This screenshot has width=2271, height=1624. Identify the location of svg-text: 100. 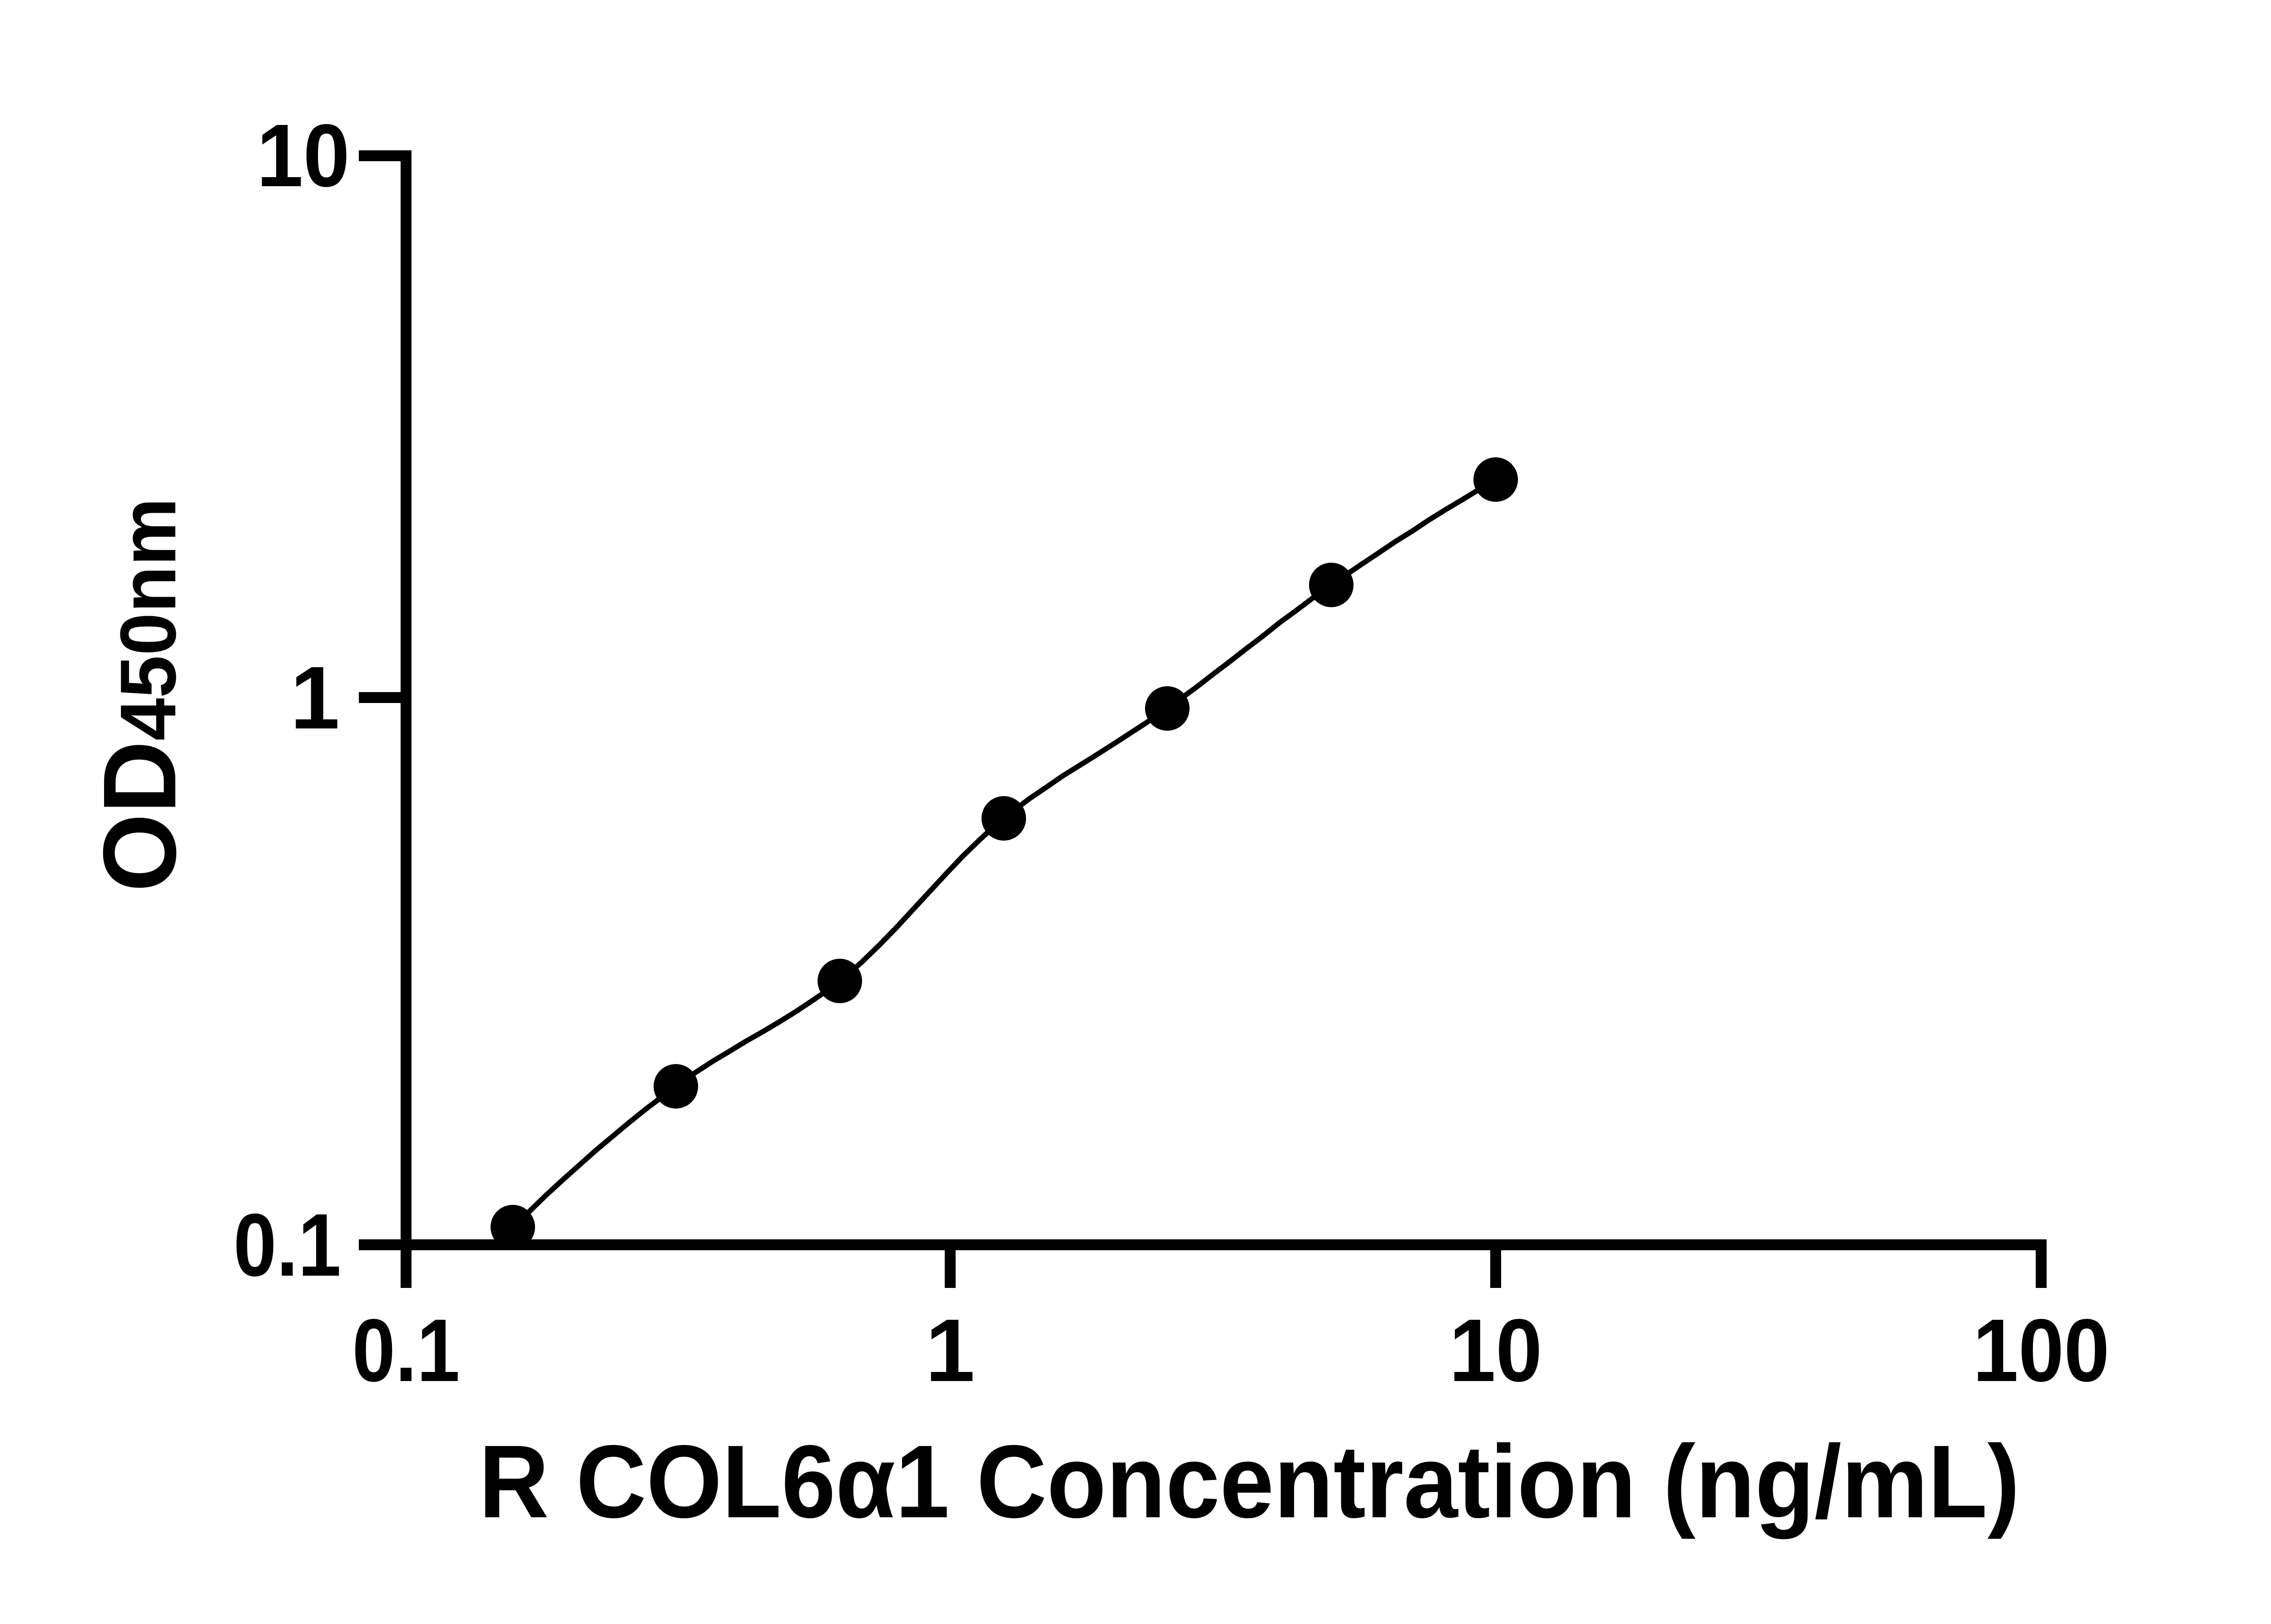
(2041, 1350).